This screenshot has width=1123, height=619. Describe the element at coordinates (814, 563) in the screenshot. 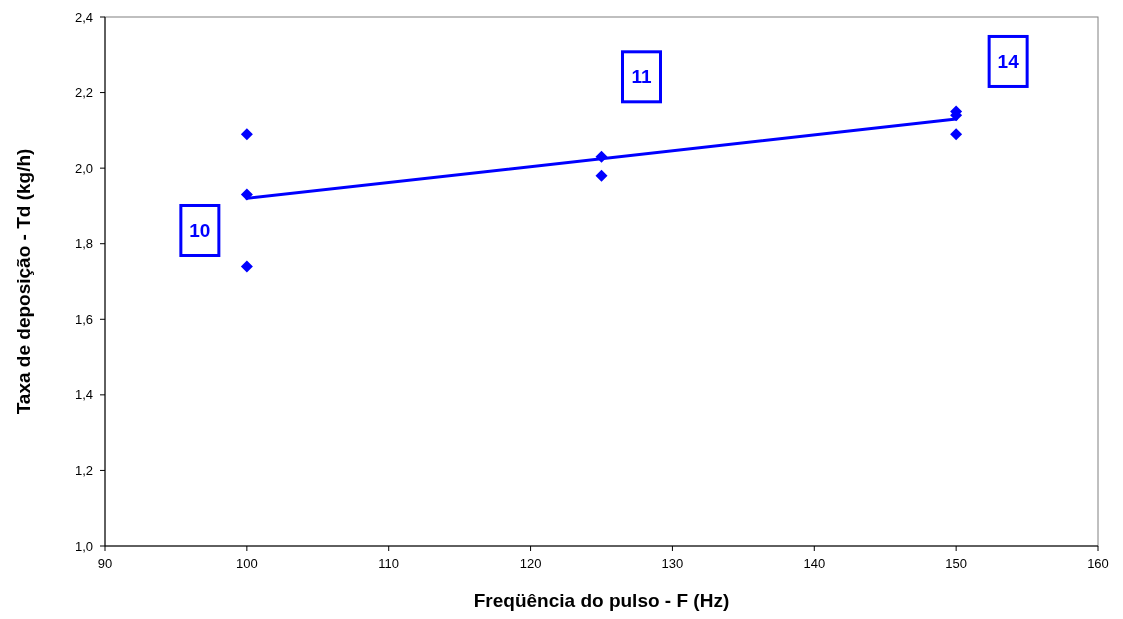

I see `x-tick-label: 140` at that location.